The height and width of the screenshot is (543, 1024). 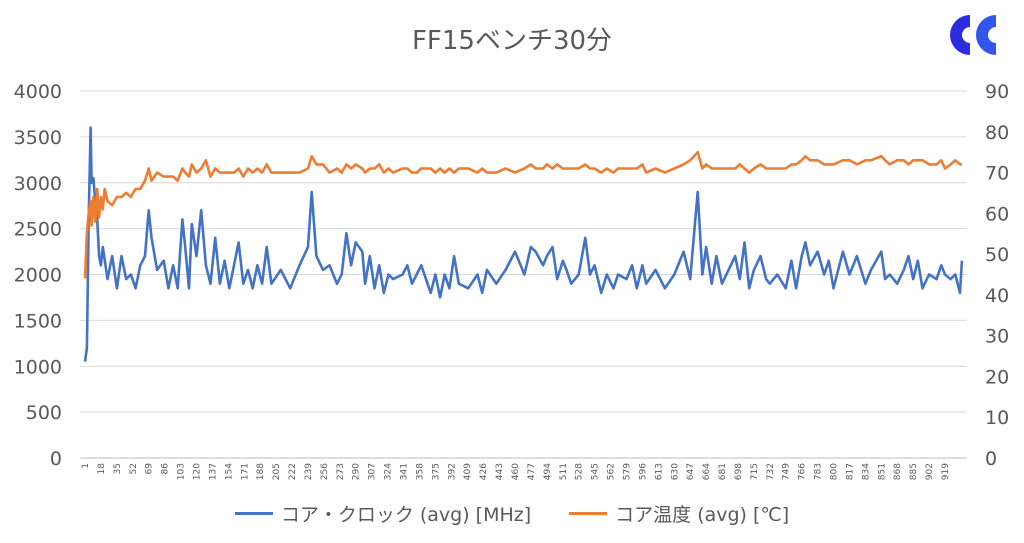 I want to click on left-tick-label: 3500, so click(x=38, y=138).